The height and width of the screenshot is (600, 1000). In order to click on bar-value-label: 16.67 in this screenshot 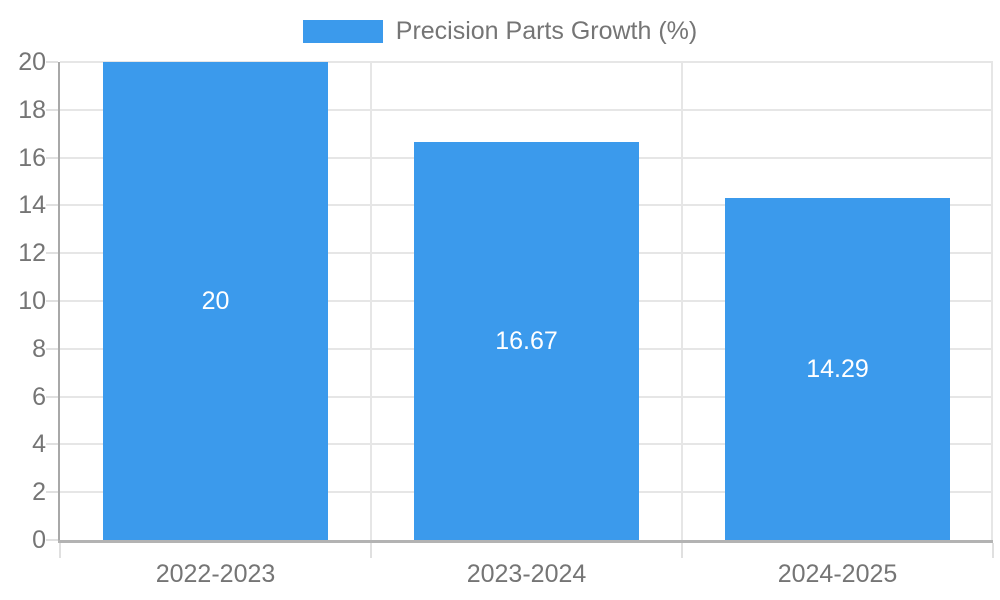, I will do `click(526, 340)`.